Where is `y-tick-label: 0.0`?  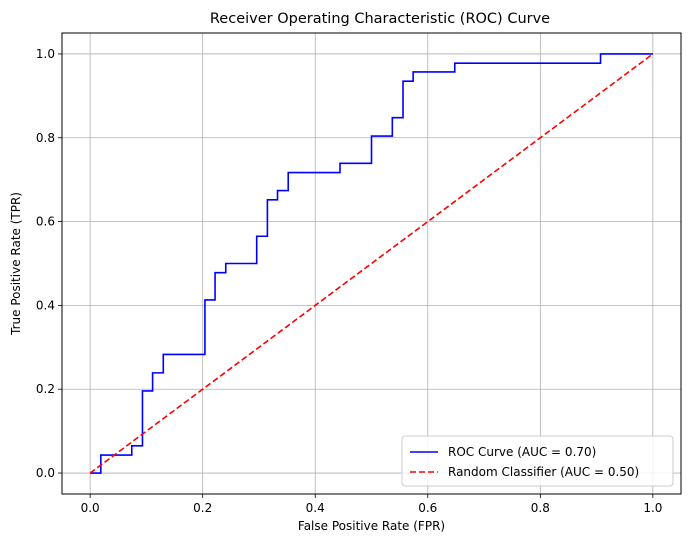 y-tick-label: 0.0 is located at coordinates (45, 473).